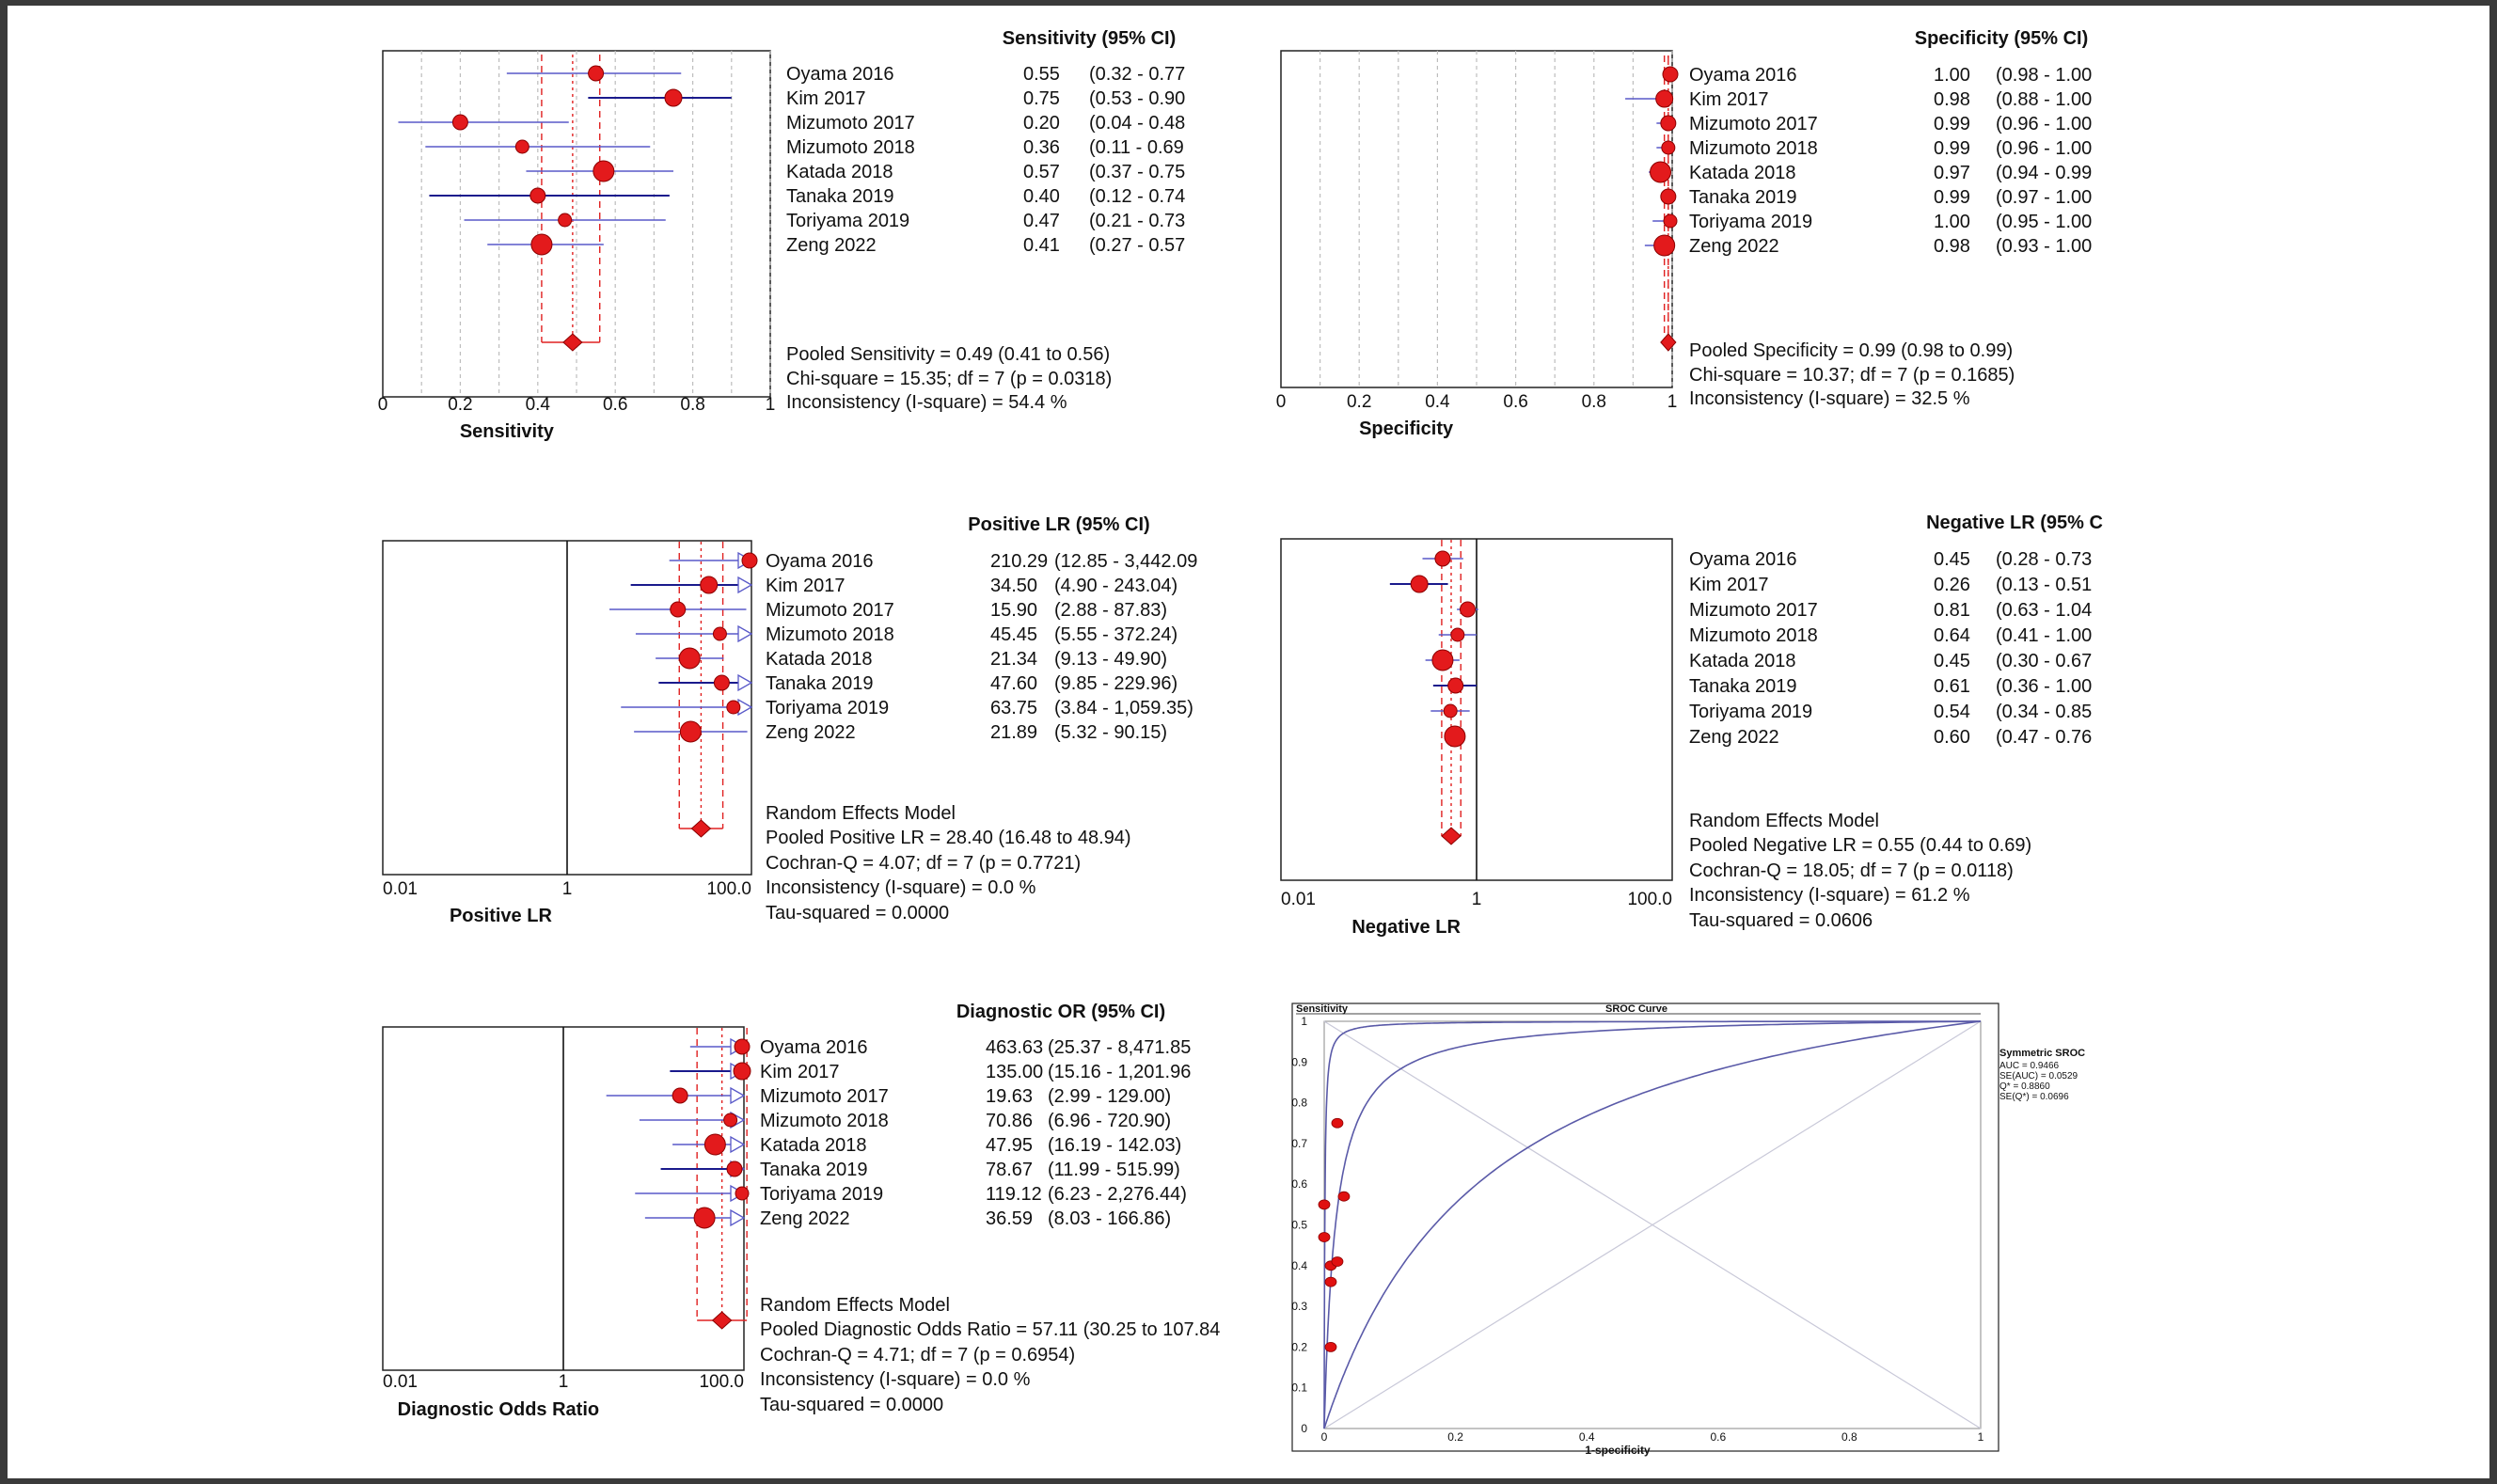 This screenshot has width=2497, height=1484. Describe the element at coordinates (1851, 350) in the screenshot. I see `specificity-summary-line: Pooled Specificity = 0.99 (0.98 to 0.99)` at that location.